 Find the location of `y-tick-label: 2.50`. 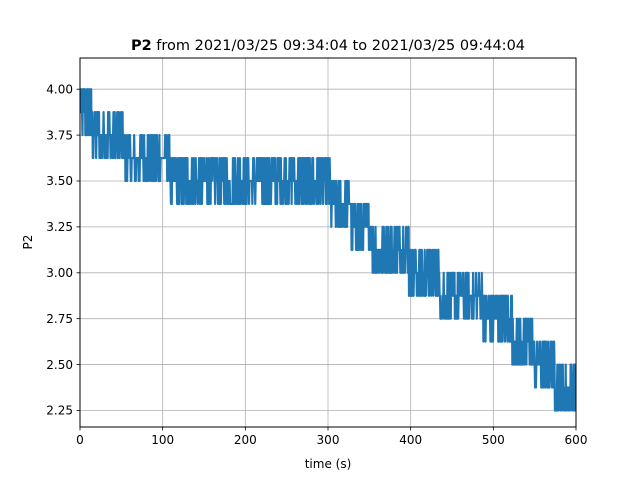

y-tick-label: 2.50 is located at coordinates (59, 365).